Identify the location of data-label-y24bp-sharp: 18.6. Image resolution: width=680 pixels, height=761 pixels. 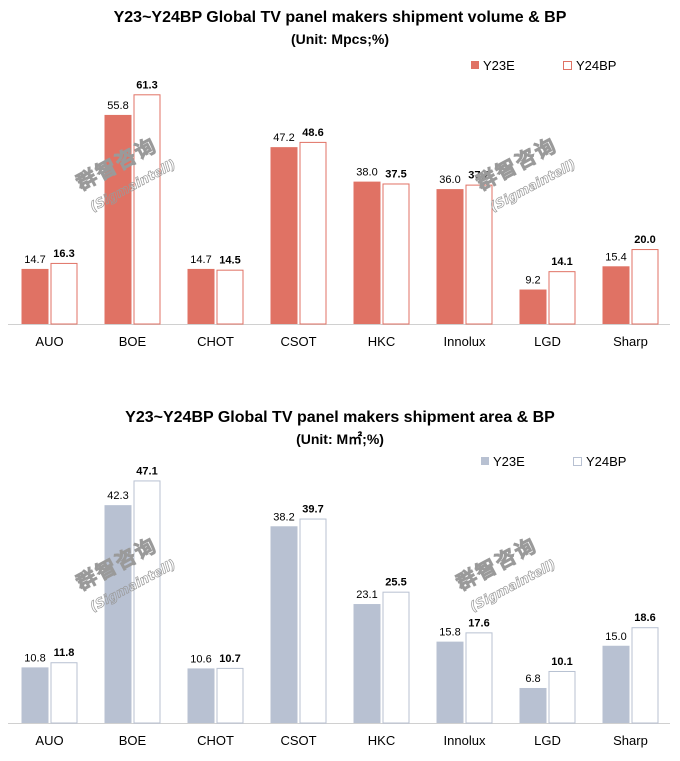
(644, 618).